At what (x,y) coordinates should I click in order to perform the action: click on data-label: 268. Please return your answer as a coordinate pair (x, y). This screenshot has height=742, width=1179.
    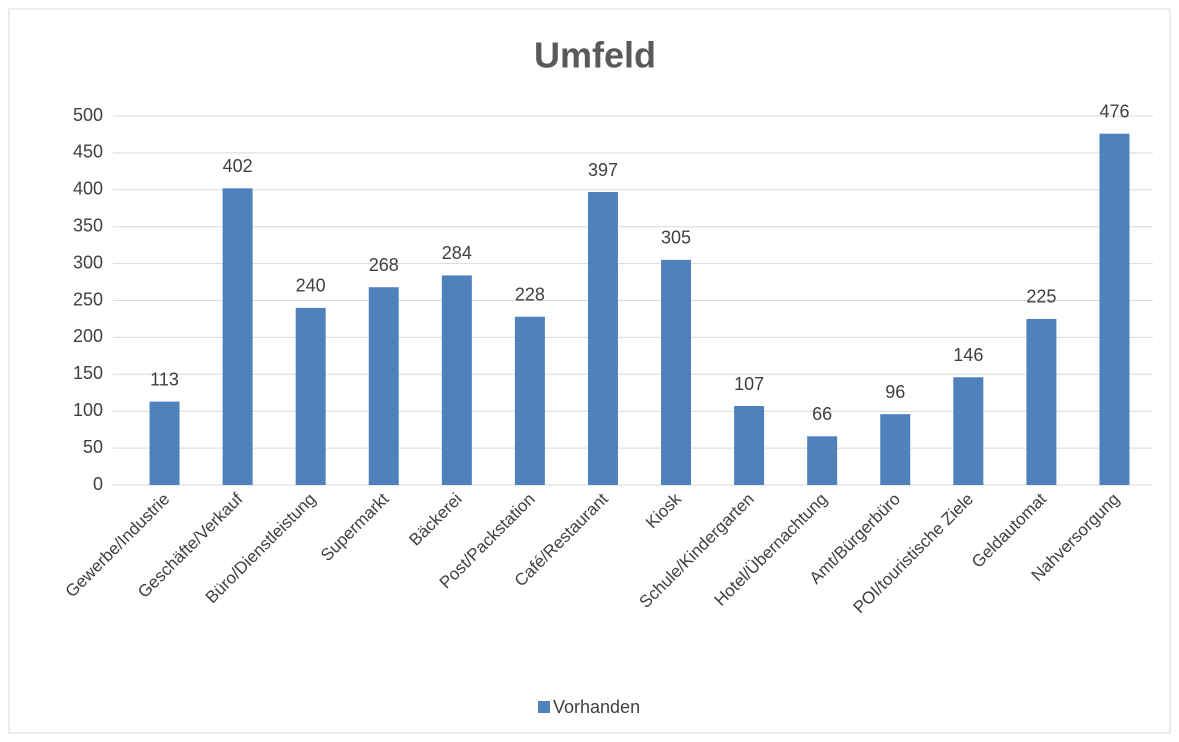
    Looking at the image, I should click on (384, 265).